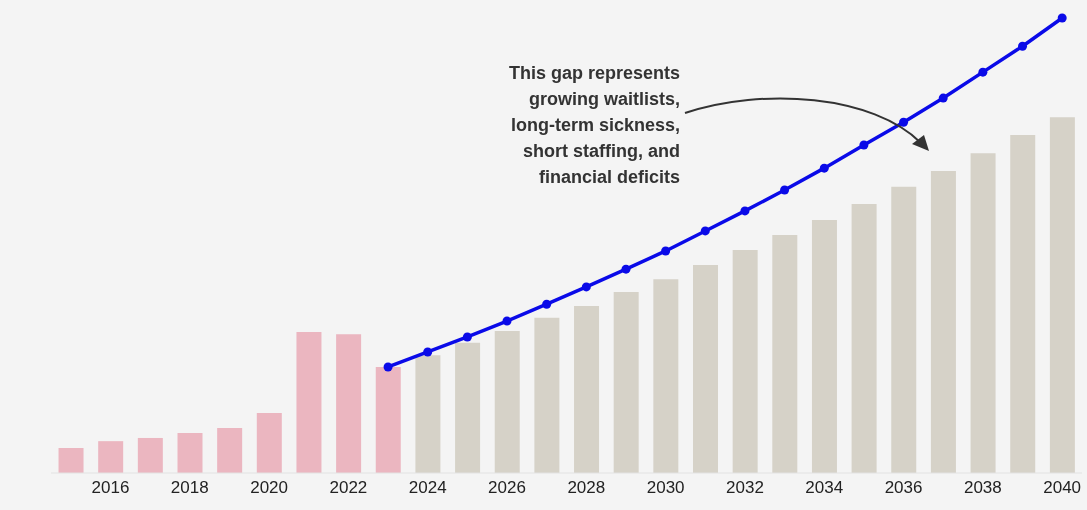  Describe the element at coordinates (903, 488) in the screenshot. I see `x-tick-label: 2036` at that location.